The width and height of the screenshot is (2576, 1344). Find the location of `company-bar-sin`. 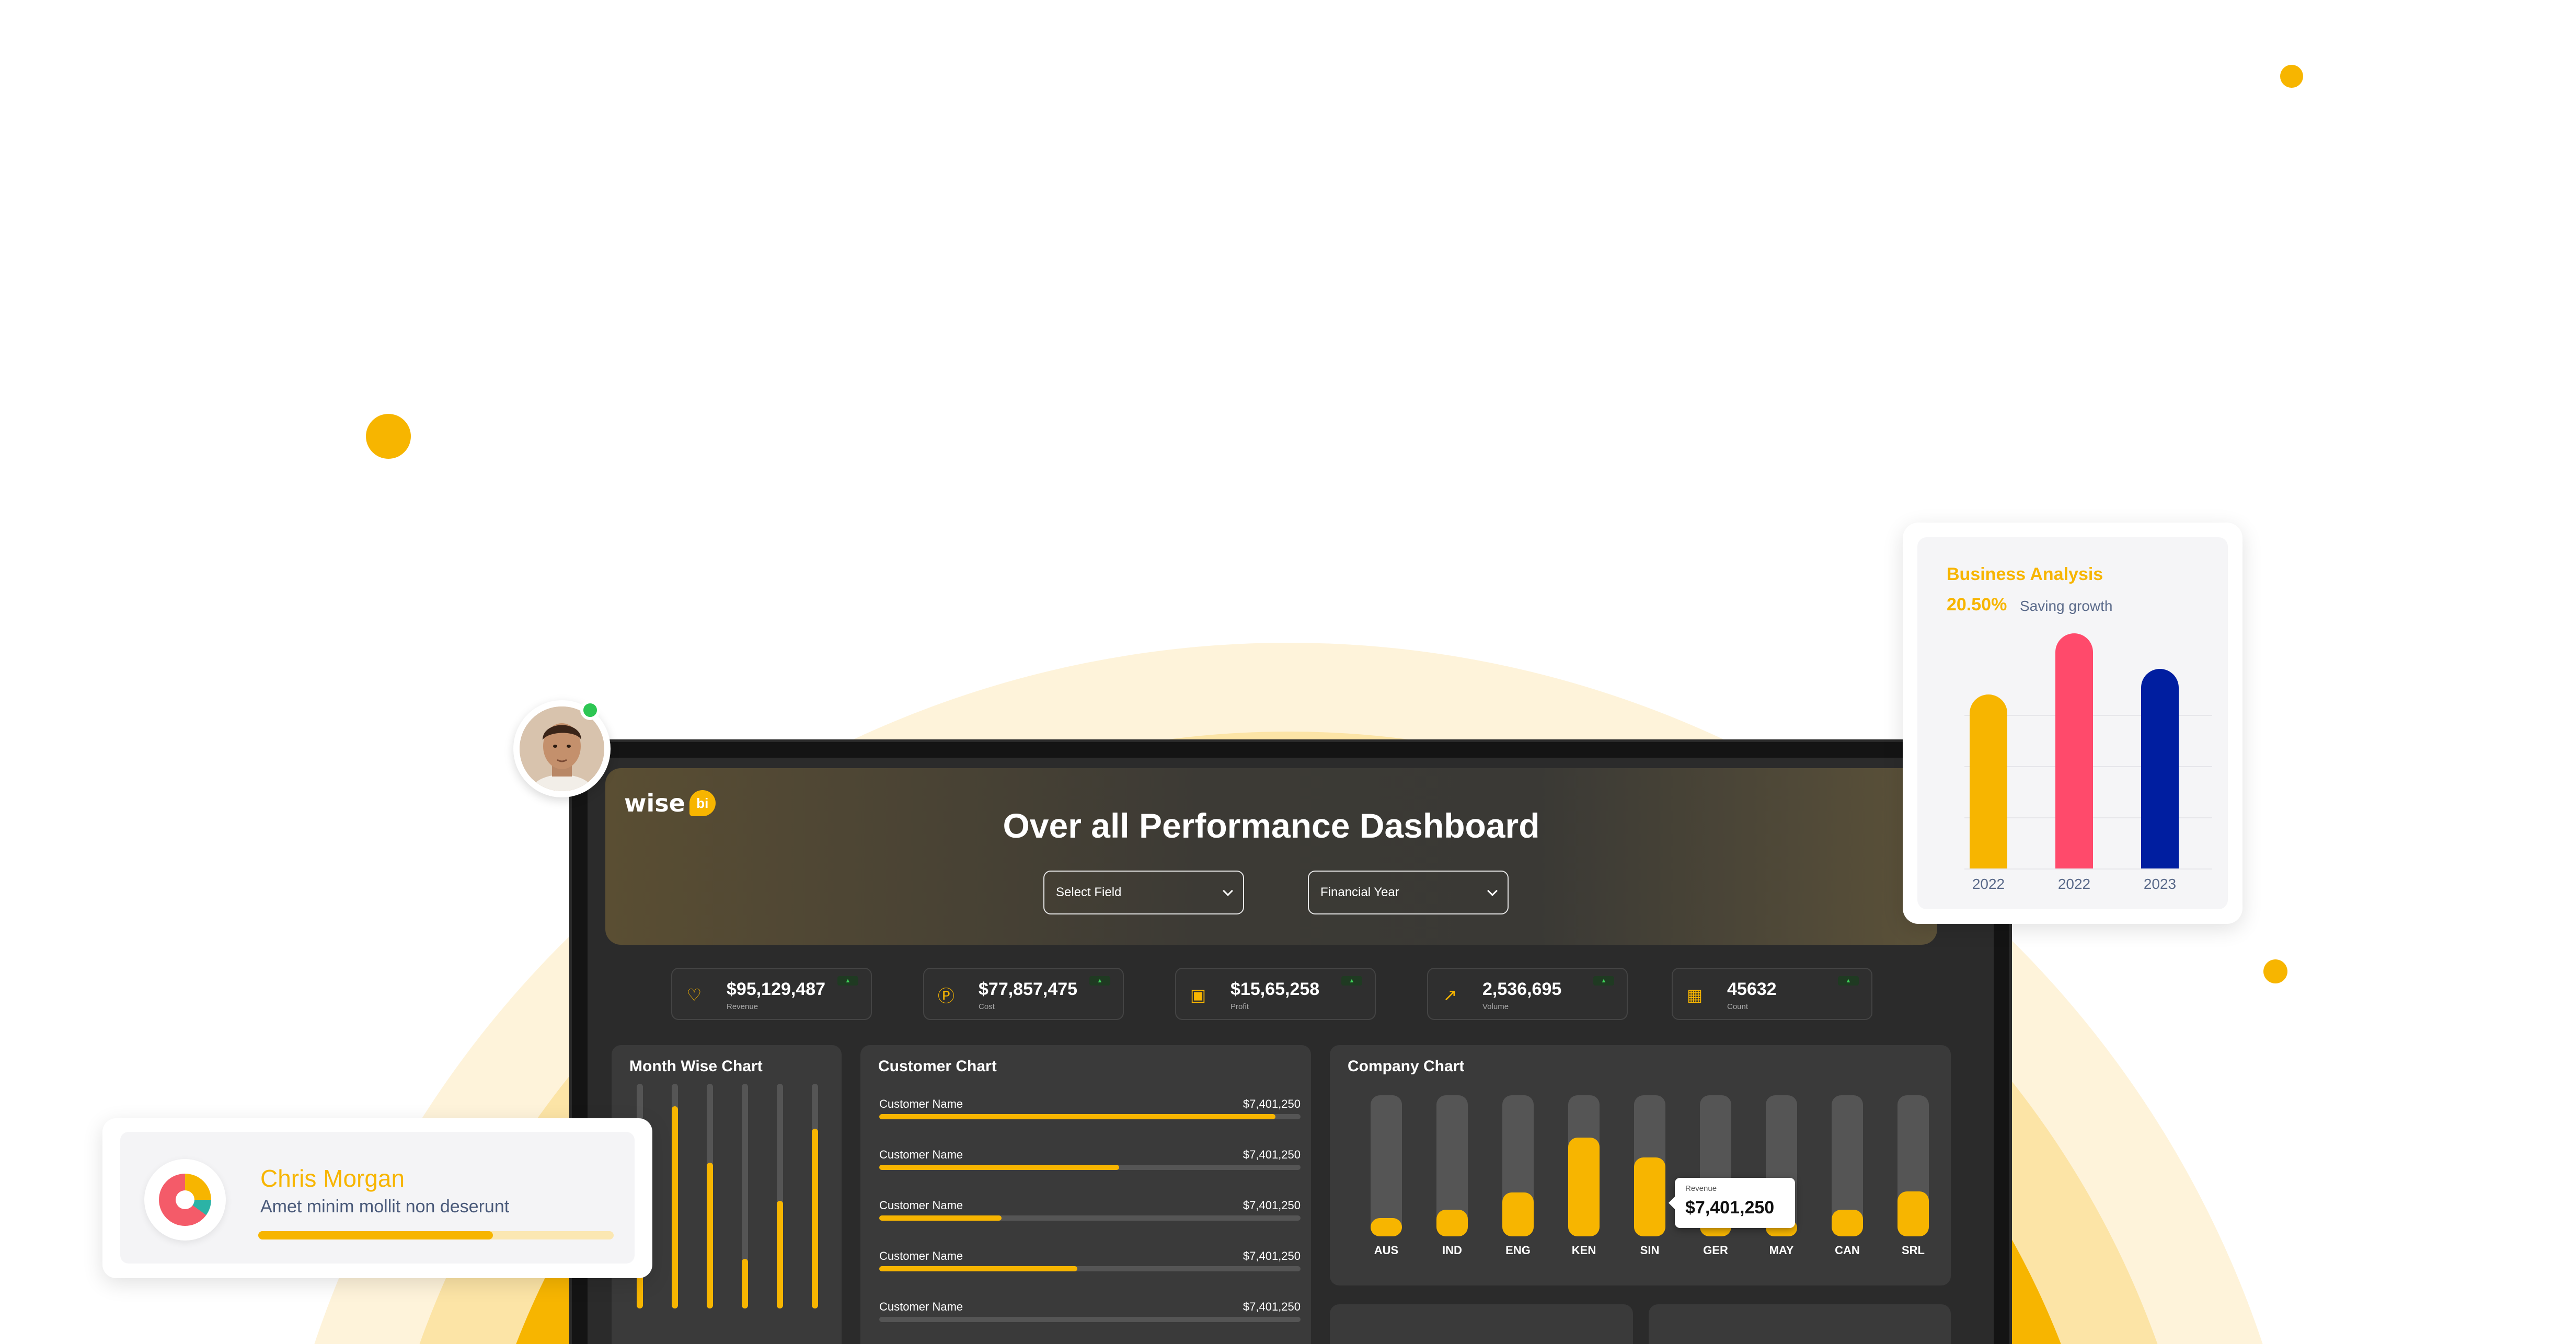

company-bar-sin is located at coordinates (1649, 1165).